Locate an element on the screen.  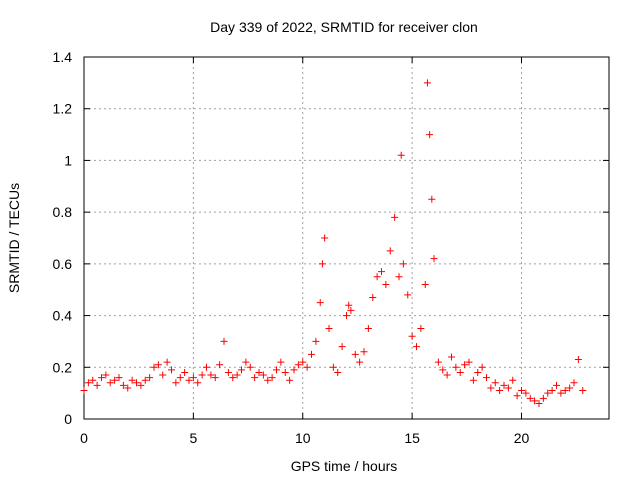
y-tick-label: 0.6 is located at coordinates (63, 264).